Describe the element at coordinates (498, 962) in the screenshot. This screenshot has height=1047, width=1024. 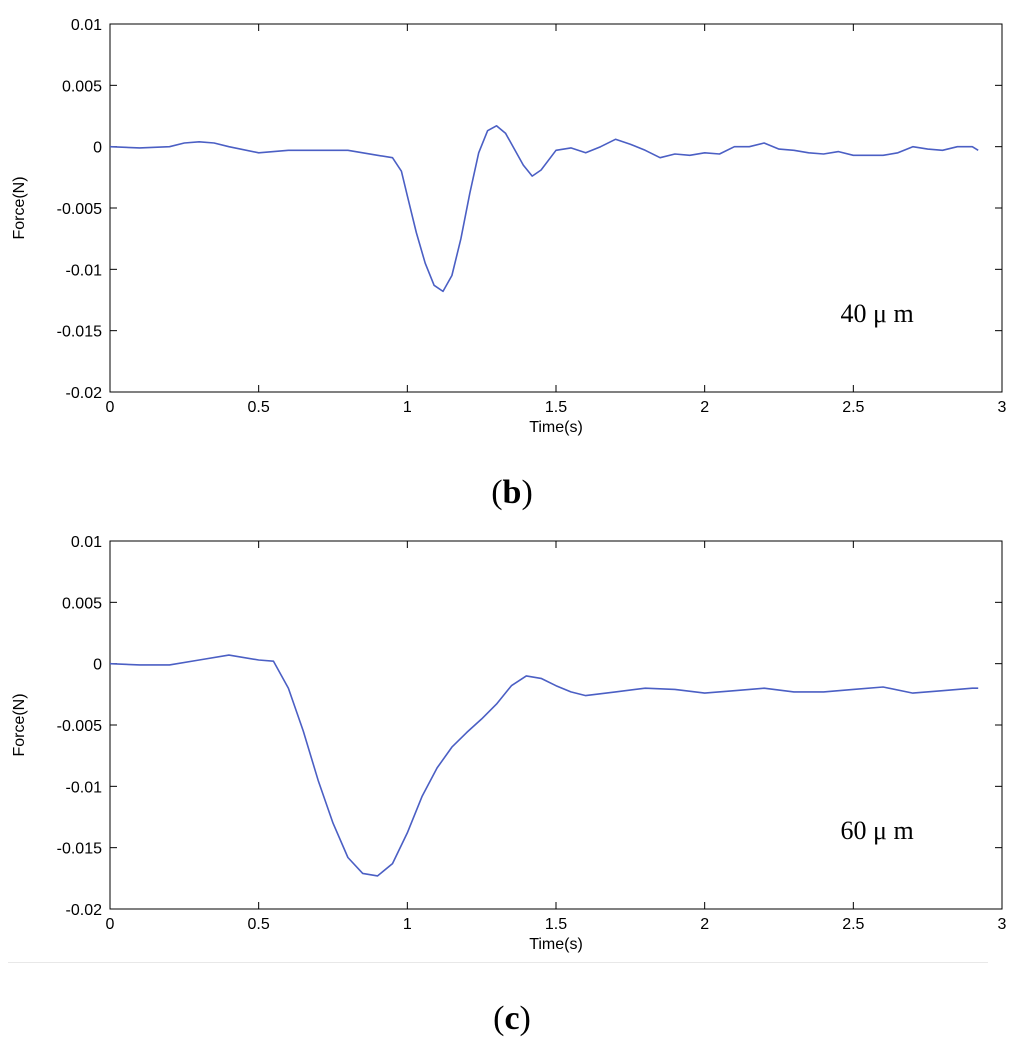
I see `divider` at that location.